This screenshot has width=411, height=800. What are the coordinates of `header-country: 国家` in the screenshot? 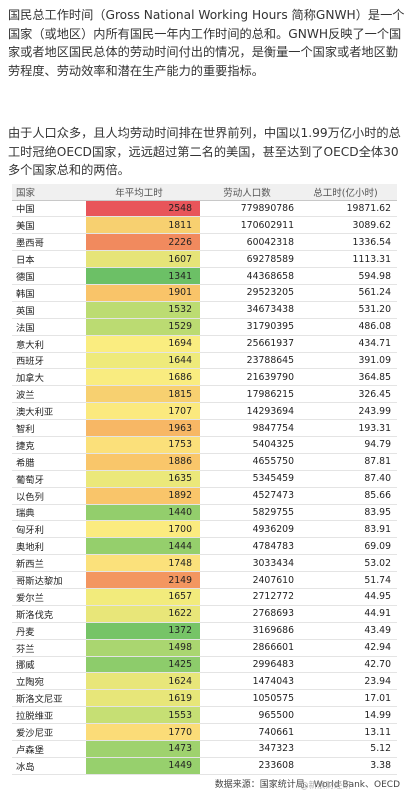 It's located at (49, 192).